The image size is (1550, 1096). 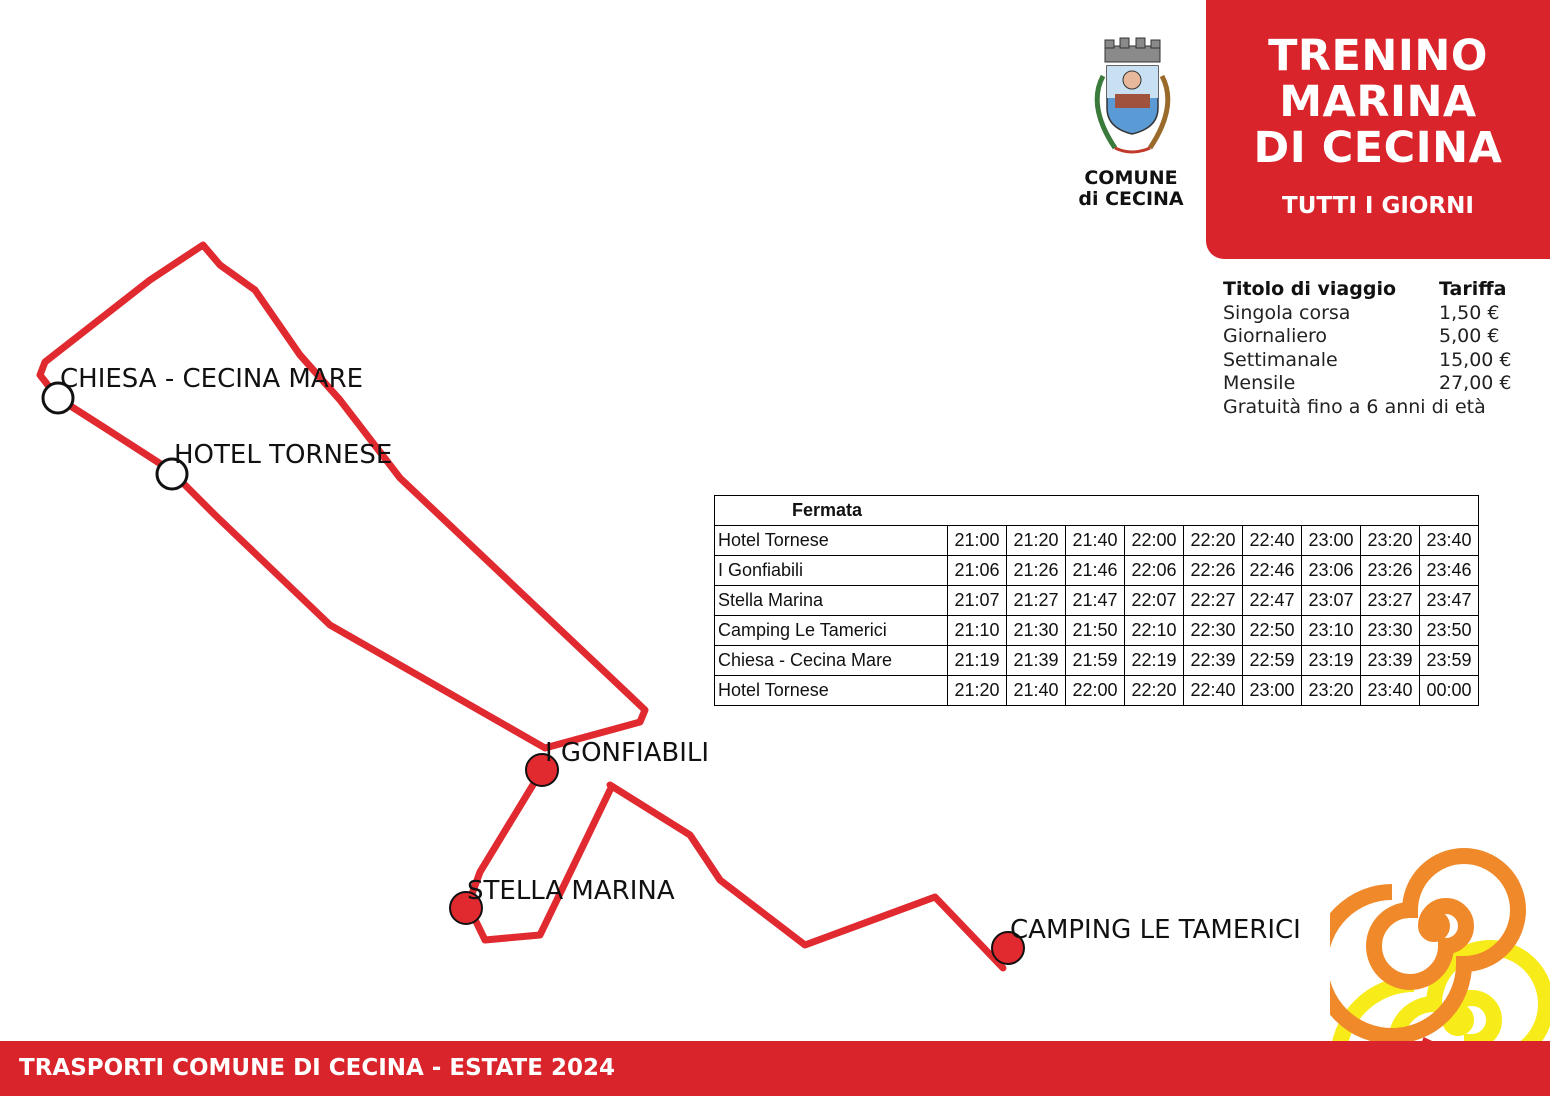 What do you see at coordinates (1331, 630) in the screenshot?
I see `timetable-time-cell: 23:10` at bounding box center [1331, 630].